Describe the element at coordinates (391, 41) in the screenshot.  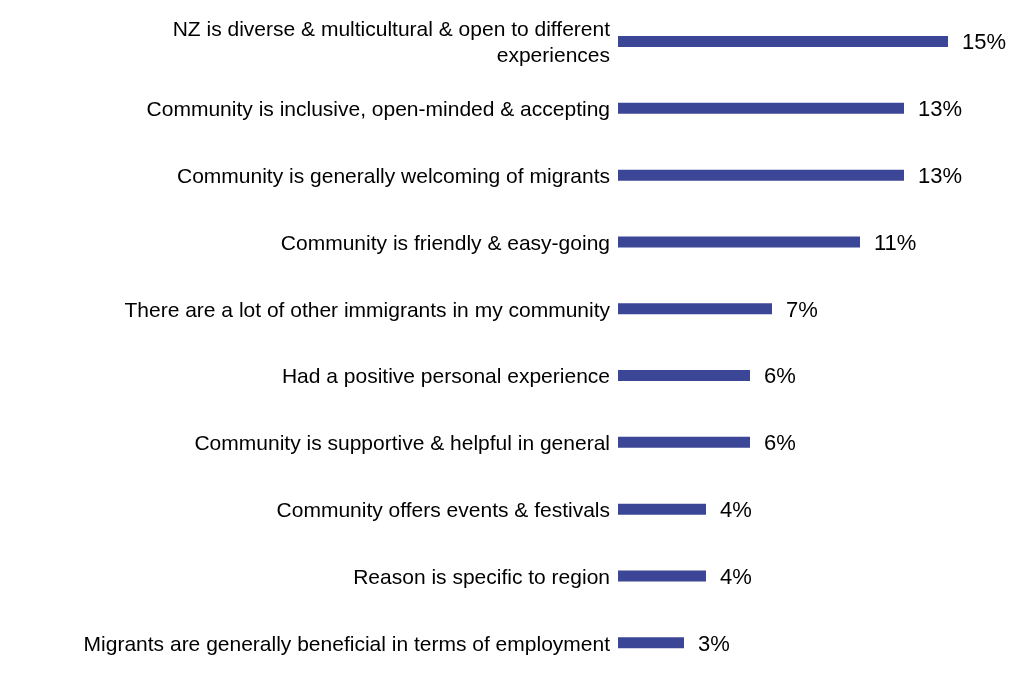
I see `y-tick-label: NZ is diverse & multicultural & open to different experiences` at that location.